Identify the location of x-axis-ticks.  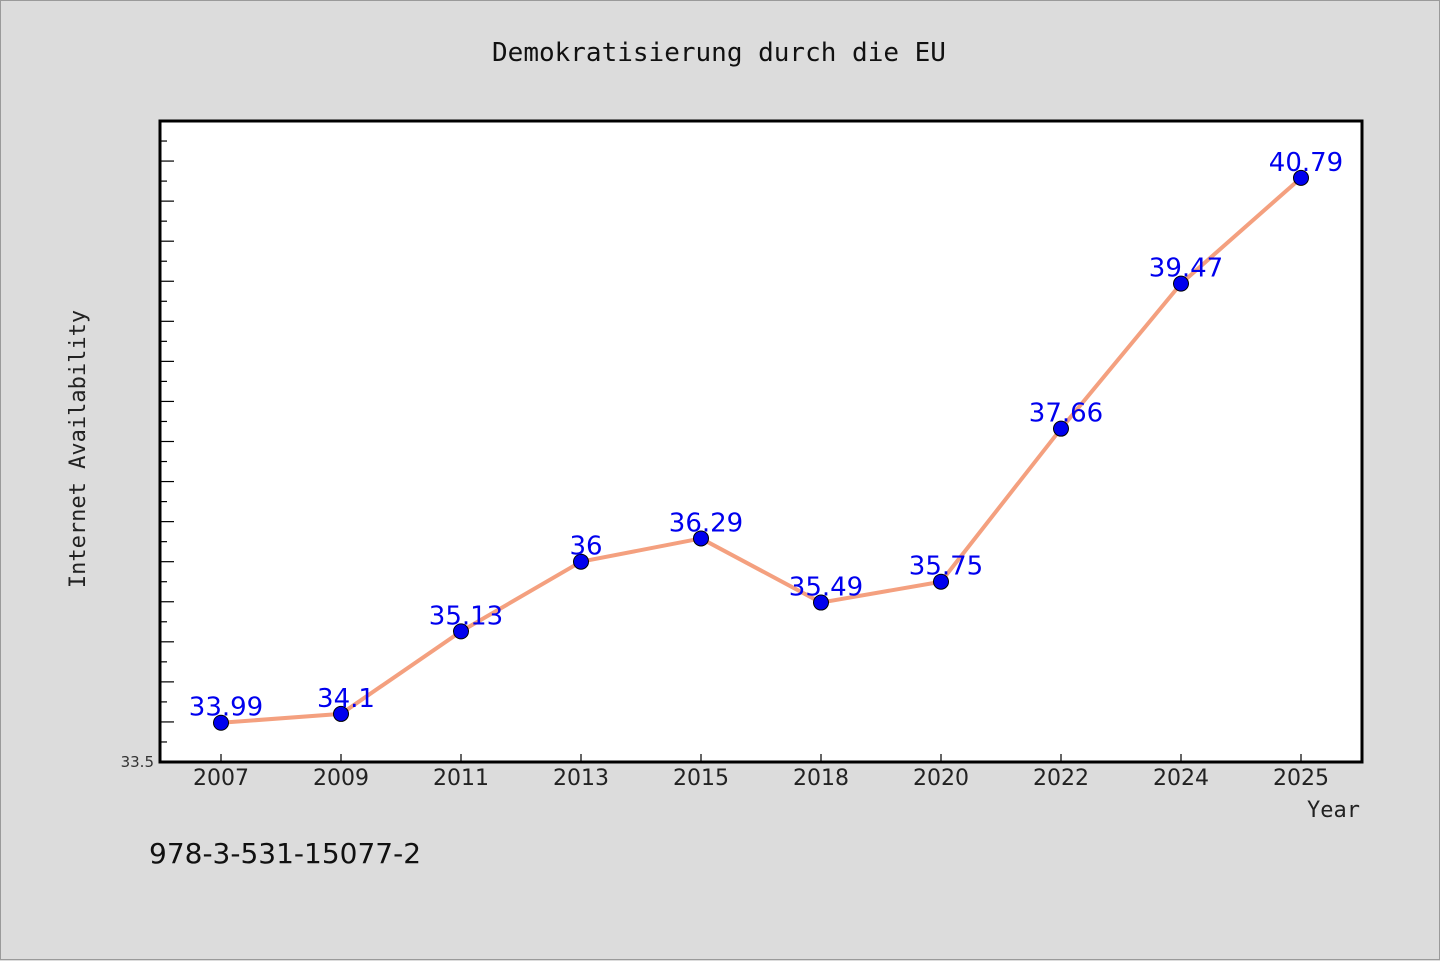
(761, 758).